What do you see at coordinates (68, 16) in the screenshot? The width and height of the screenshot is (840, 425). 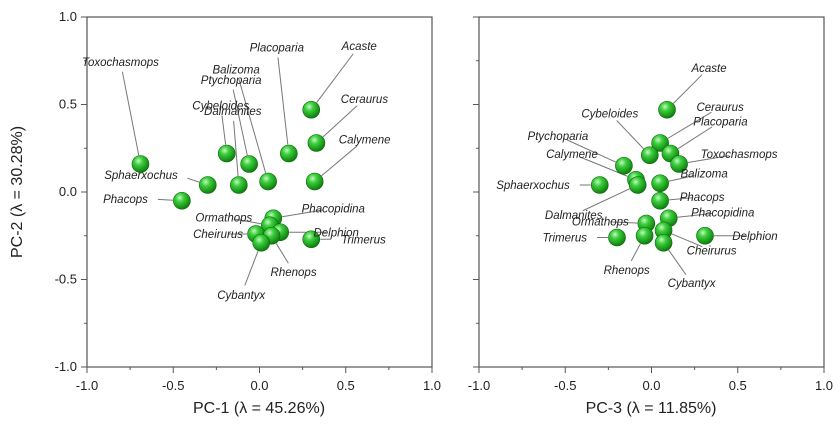 I see `y-tick-label: 1.0` at bounding box center [68, 16].